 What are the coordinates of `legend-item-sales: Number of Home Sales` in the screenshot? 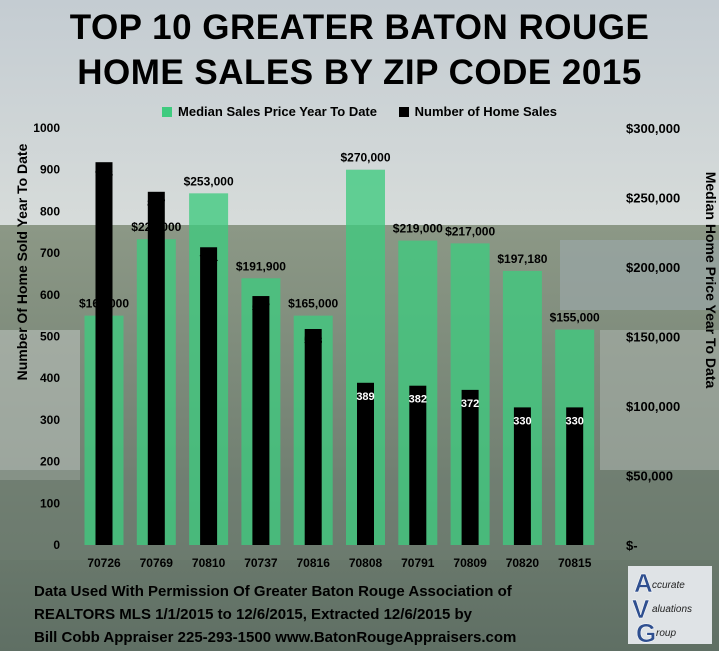 It's located at (477, 111).